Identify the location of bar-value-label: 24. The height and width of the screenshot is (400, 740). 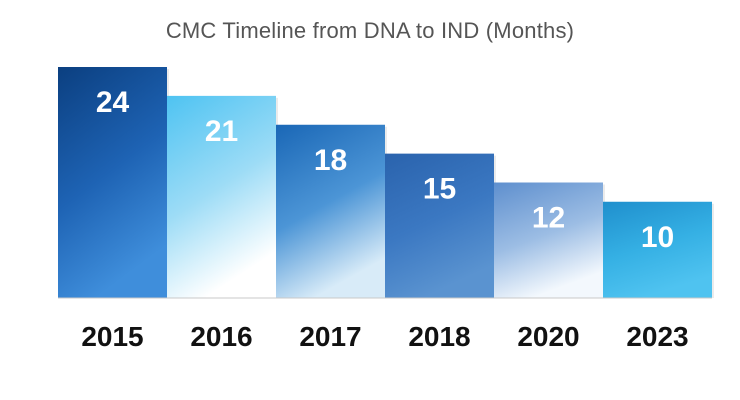
(113, 102).